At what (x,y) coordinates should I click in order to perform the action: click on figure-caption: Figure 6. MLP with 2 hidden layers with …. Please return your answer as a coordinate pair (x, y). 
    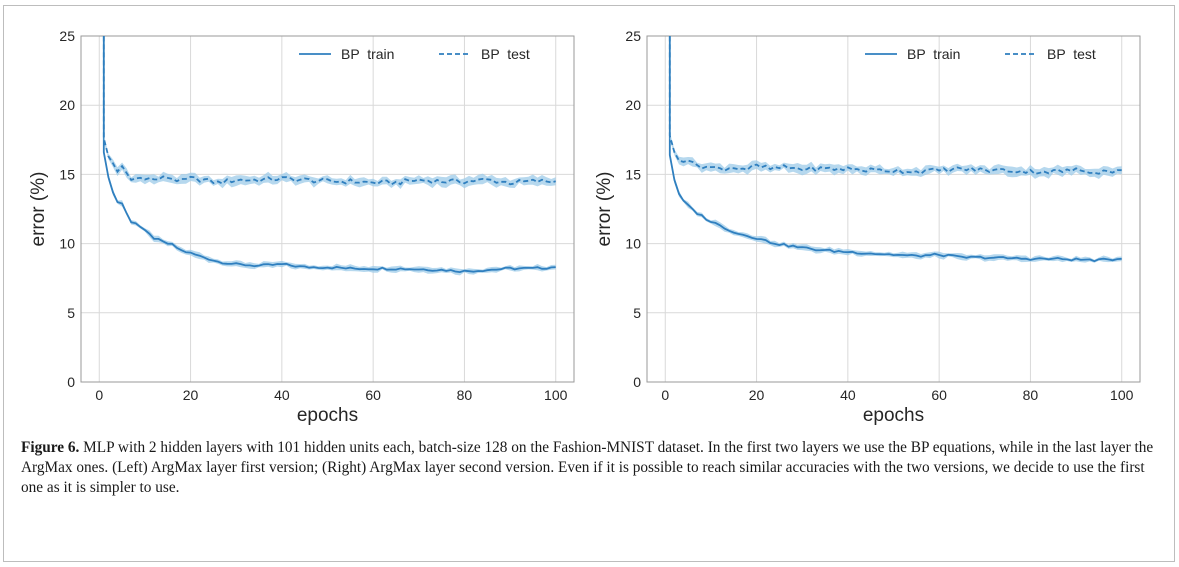
    Looking at the image, I should click on (588, 468).